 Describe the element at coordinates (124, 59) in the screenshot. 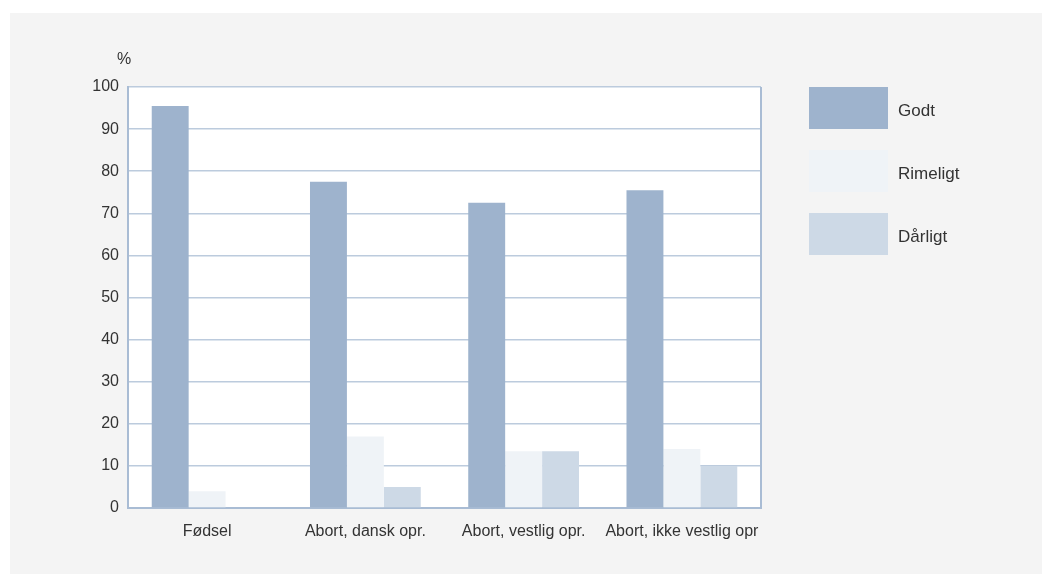

I see `y-axis-title: %` at that location.